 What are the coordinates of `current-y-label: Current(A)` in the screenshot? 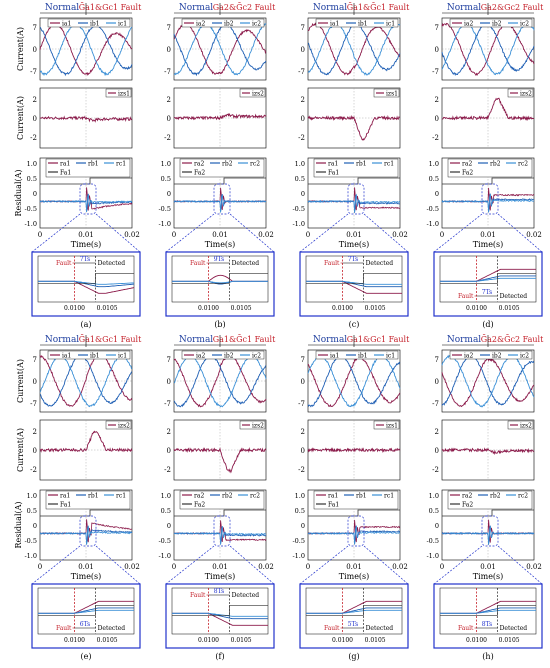 It's located at (20, 49).